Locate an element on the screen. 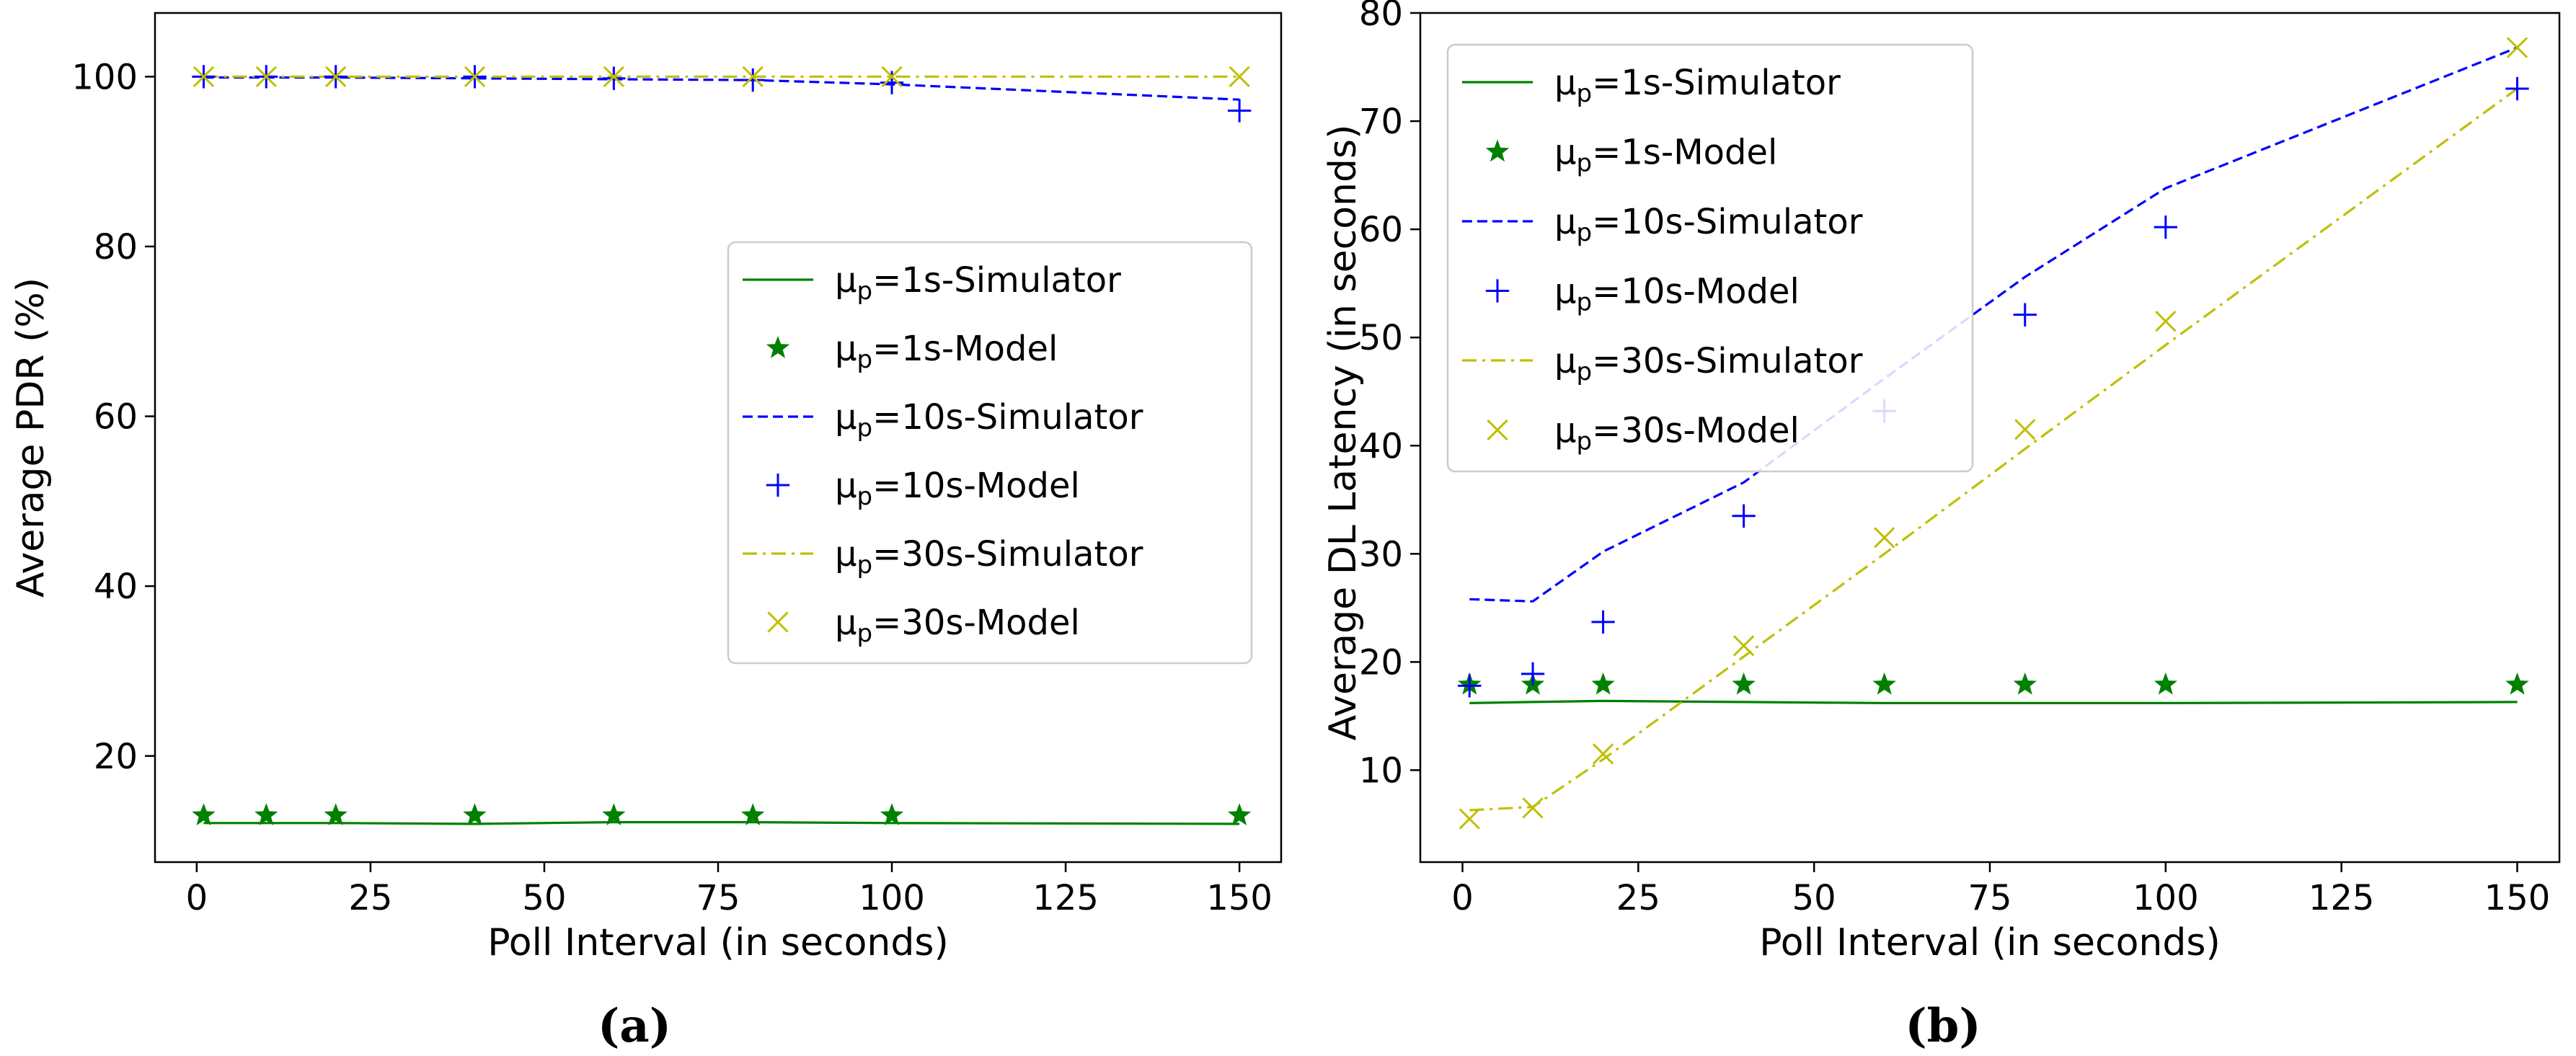  legend-label-b-4: μp=30s-Simulator is located at coordinates (1708, 363).